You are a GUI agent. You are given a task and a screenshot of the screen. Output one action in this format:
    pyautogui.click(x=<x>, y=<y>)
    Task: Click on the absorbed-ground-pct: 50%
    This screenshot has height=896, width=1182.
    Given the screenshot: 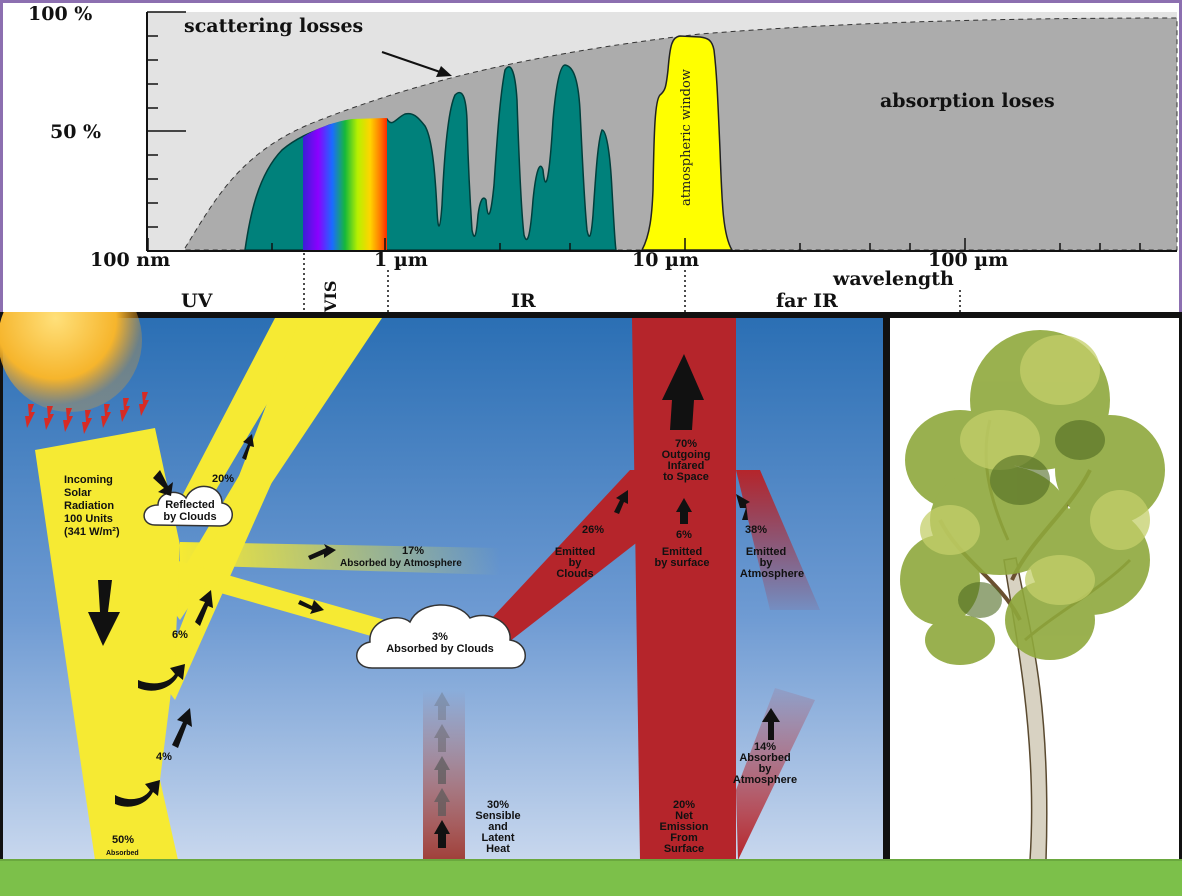 What is the action you would take?
    pyautogui.click(x=123, y=840)
    